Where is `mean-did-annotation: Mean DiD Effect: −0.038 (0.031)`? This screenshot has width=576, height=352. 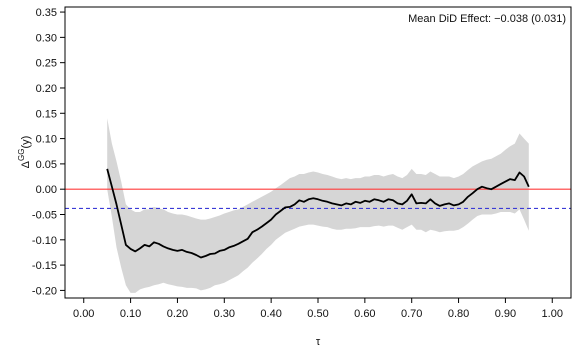
mean-did-annotation: Mean DiD Effect: −0.038 (0.031) is located at coordinates (487, 19).